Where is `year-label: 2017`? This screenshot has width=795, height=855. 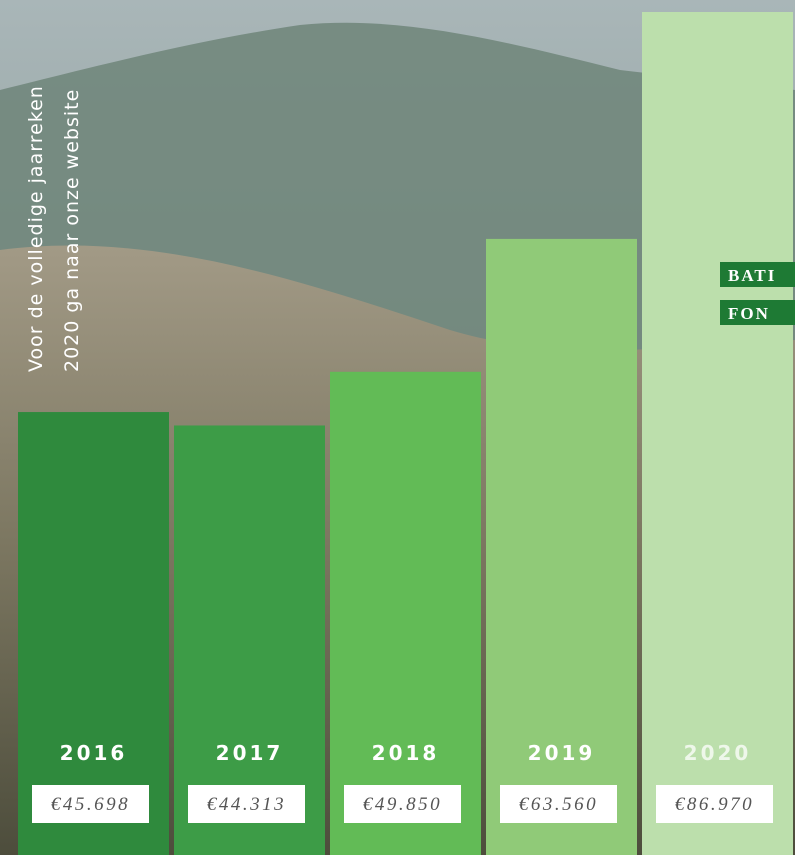 year-label: 2017 is located at coordinates (250, 753).